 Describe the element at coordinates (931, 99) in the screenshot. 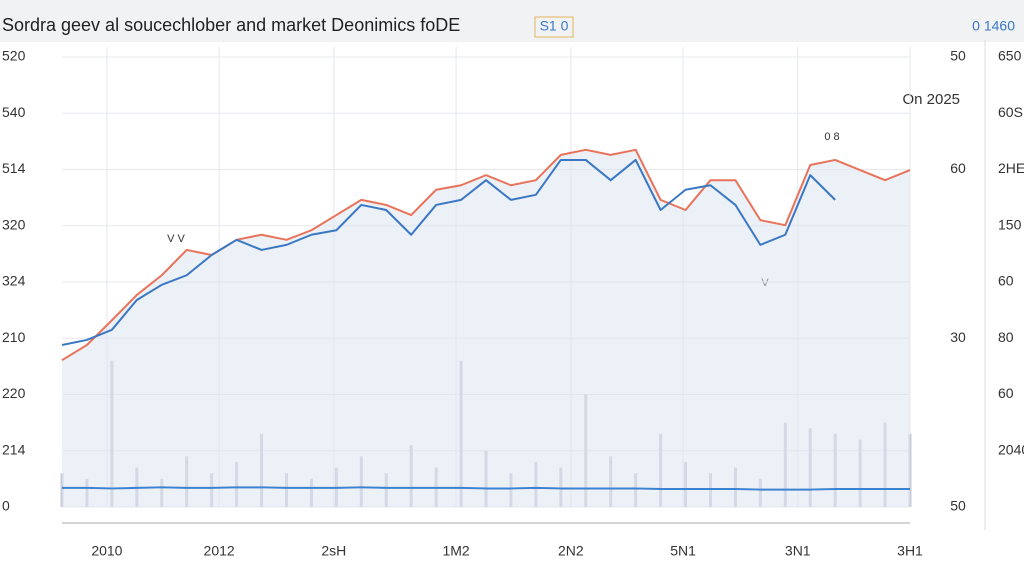

I see `annotation: On 2025` at that location.